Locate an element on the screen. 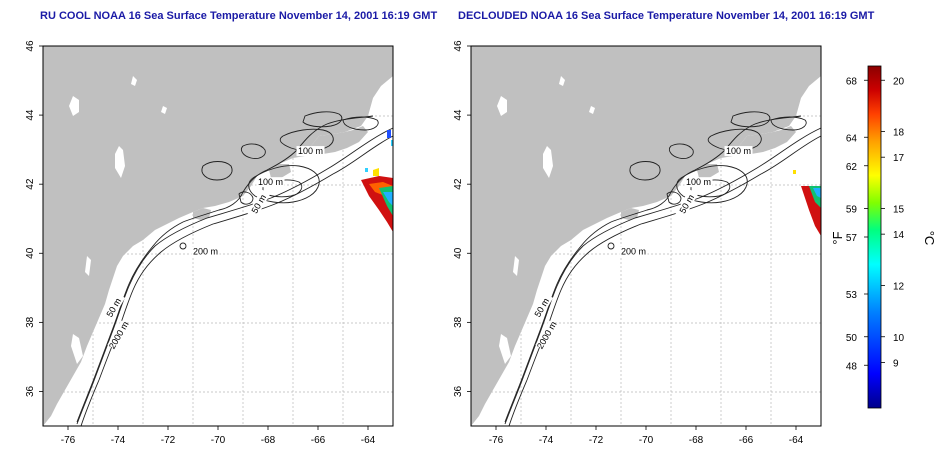  left-lat-tick-label: 46 is located at coordinates (30, 46).